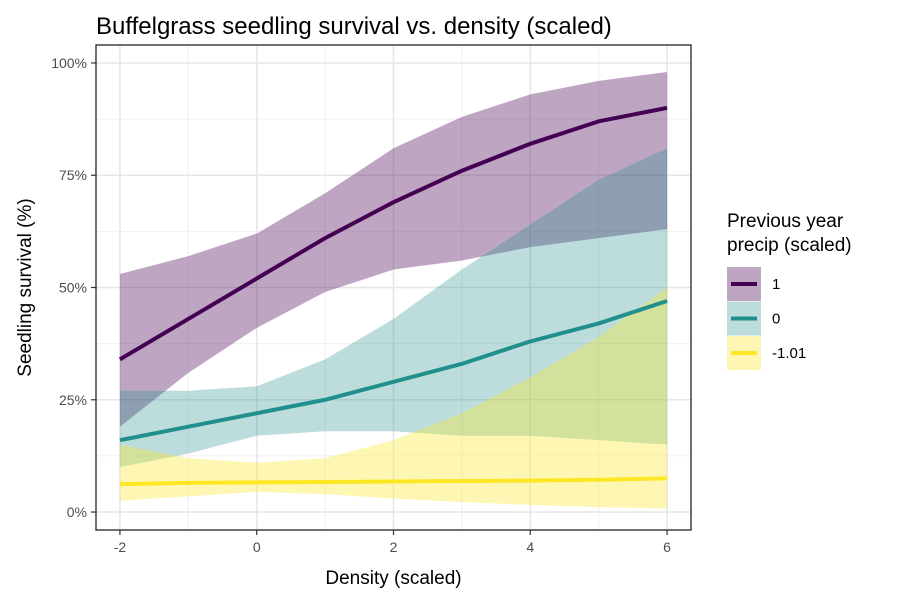 The image size is (900, 600). I want to click on legend-label-1: 0, so click(776, 319).